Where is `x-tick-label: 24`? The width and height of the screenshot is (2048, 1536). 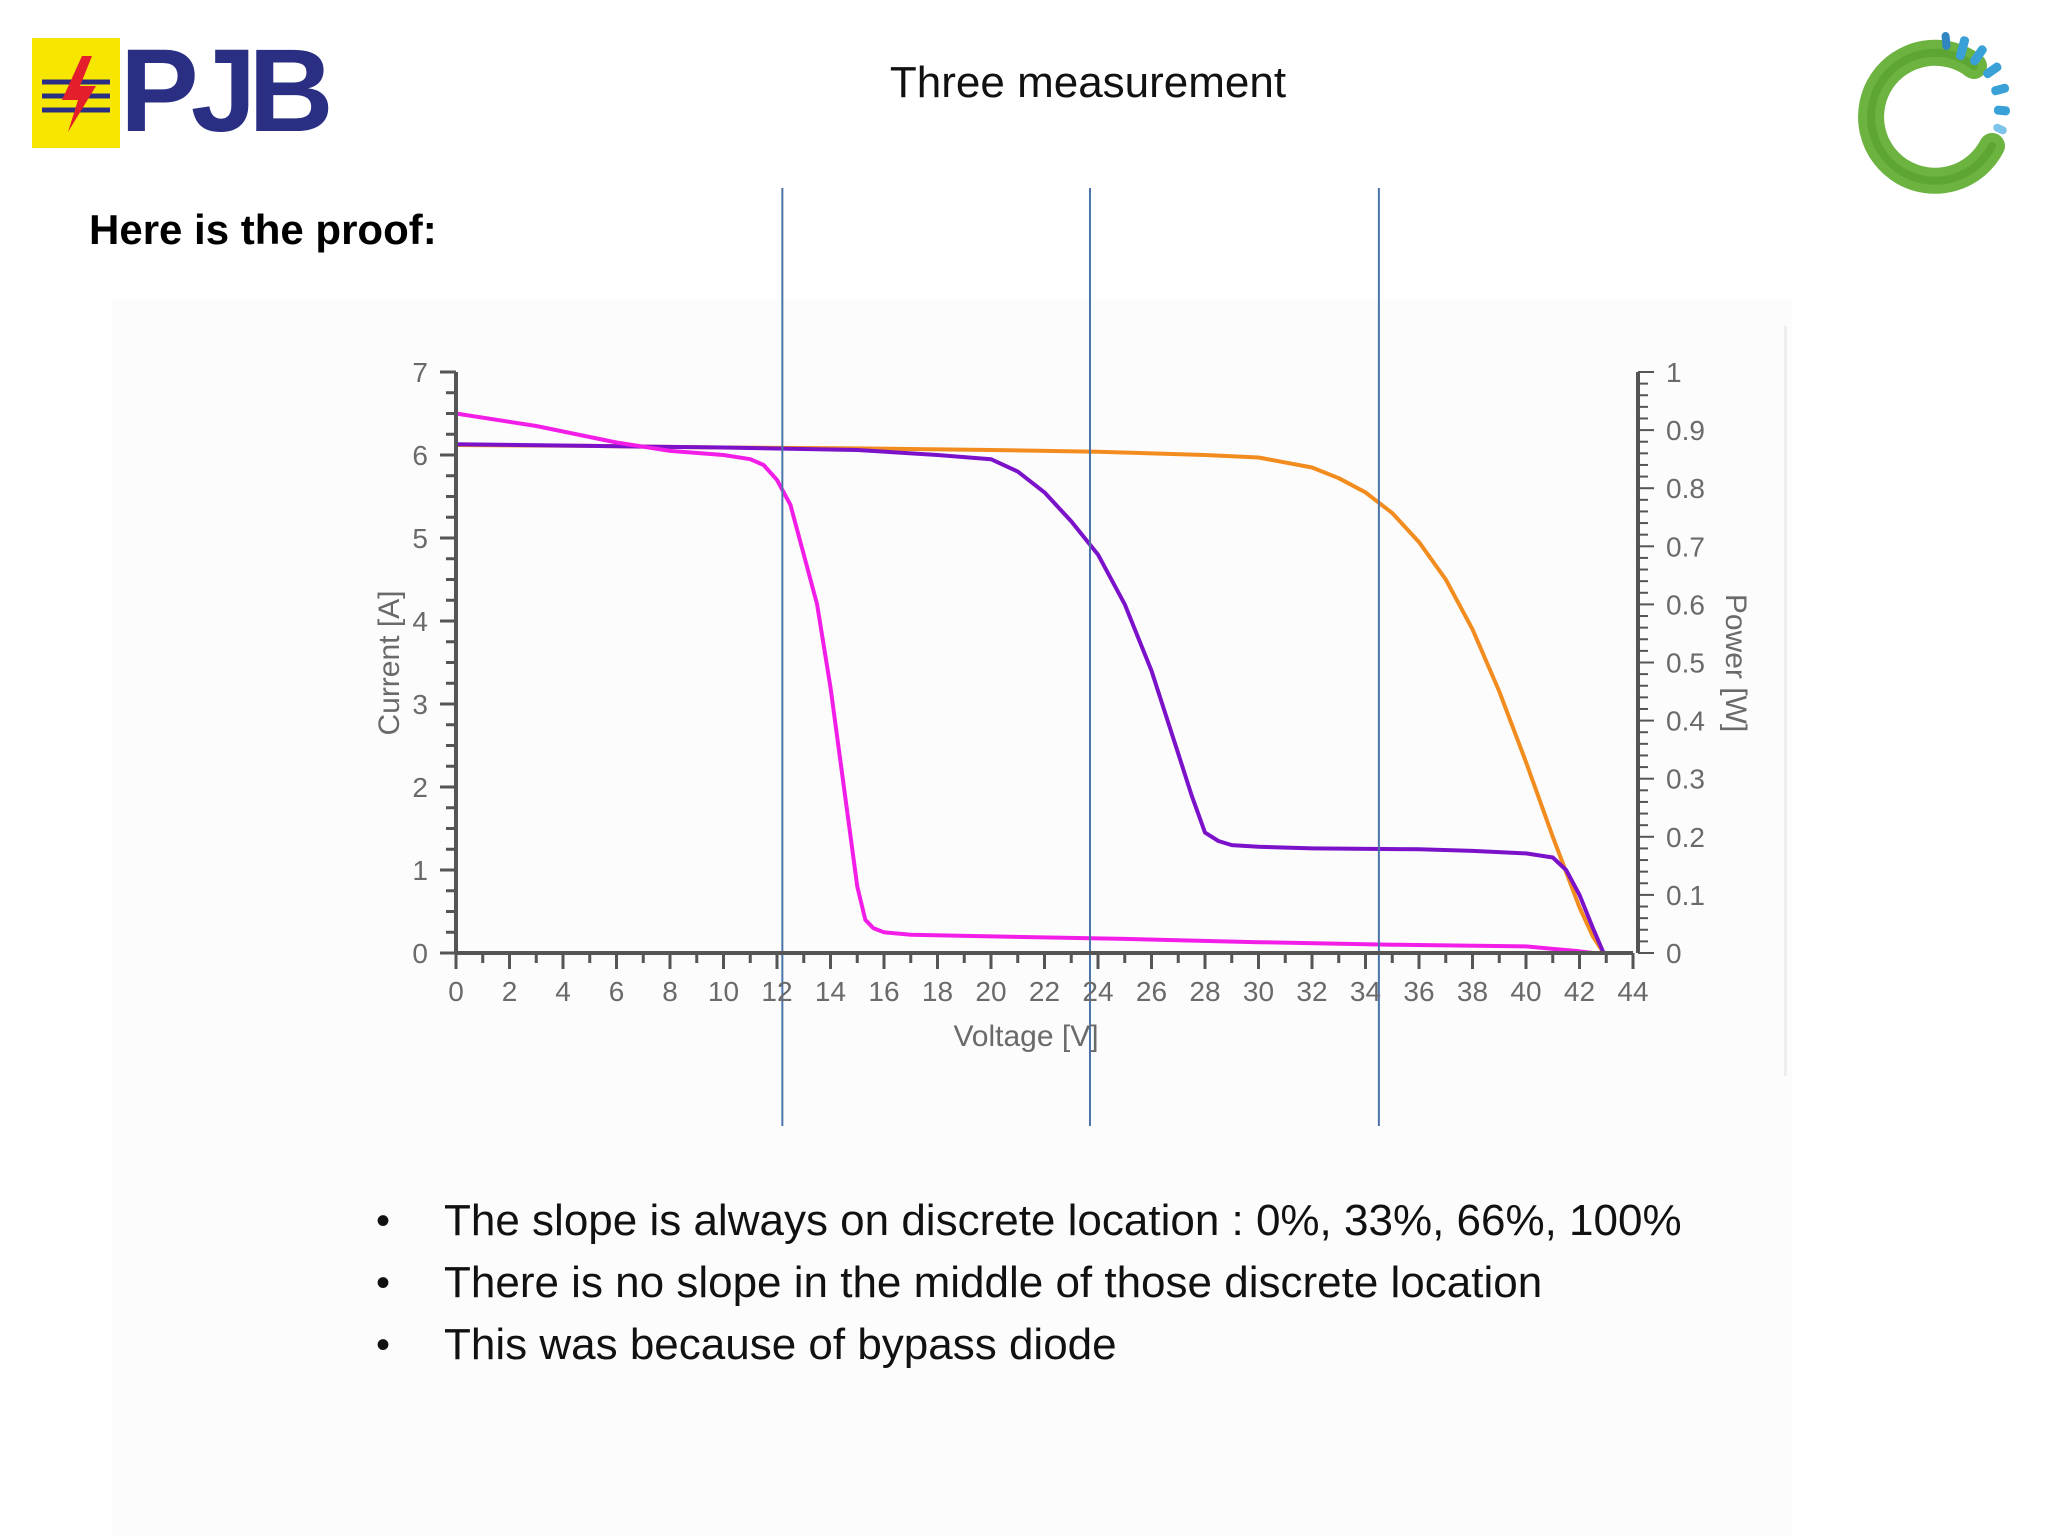 x-tick-label: 24 is located at coordinates (1097, 991).